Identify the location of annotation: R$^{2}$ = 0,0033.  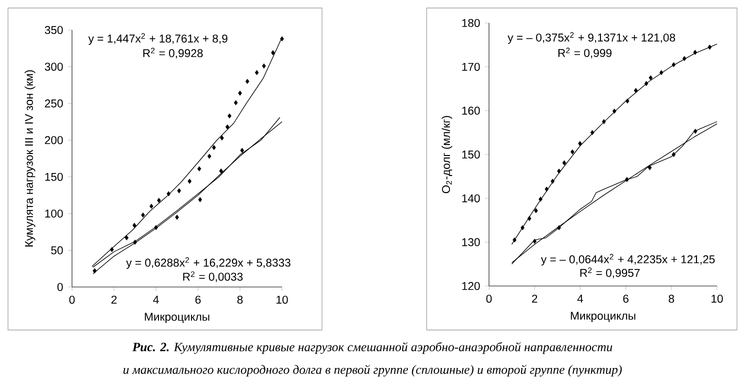
(213, 276).